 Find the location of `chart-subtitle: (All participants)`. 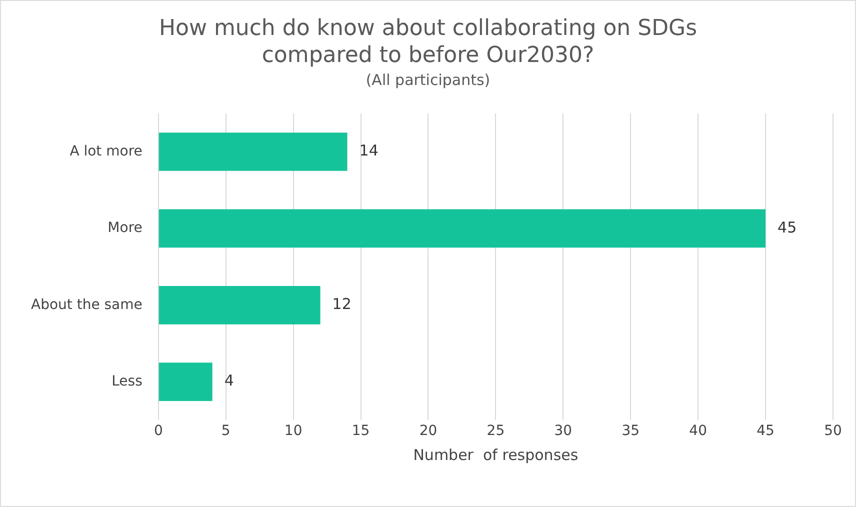

chart-subtitle: (All participants) is located at coordinates (428, 80).